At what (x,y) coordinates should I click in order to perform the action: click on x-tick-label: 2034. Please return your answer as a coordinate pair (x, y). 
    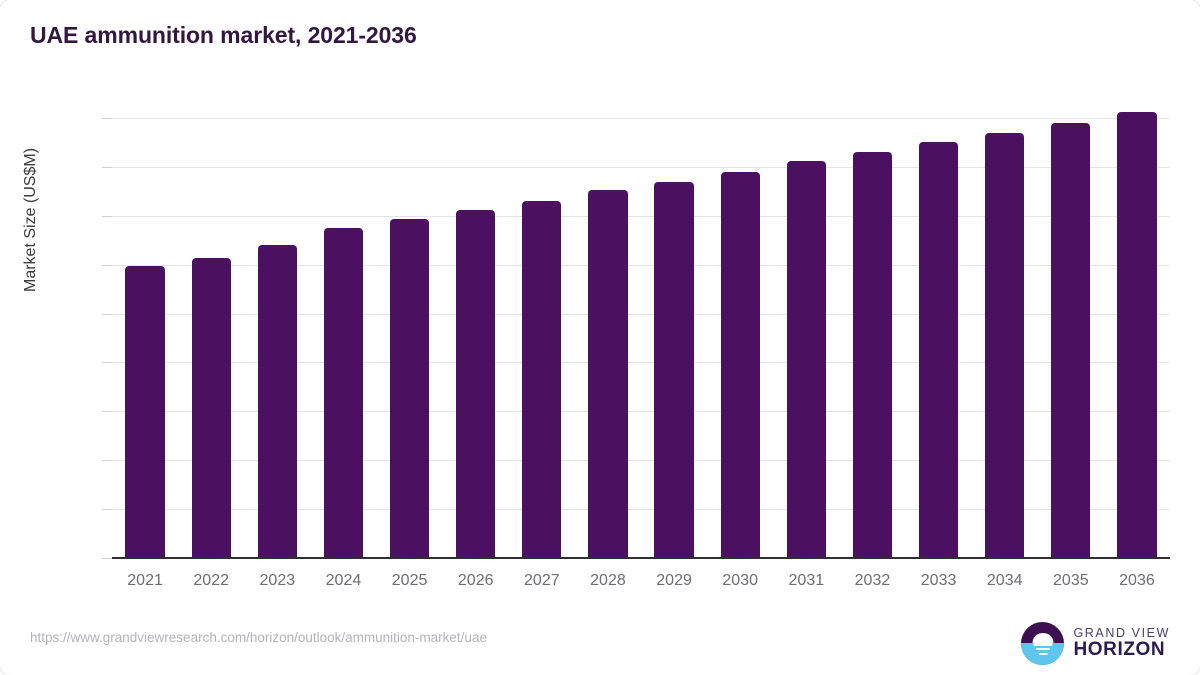
    Looking at the image, I should click on (1004, 580).